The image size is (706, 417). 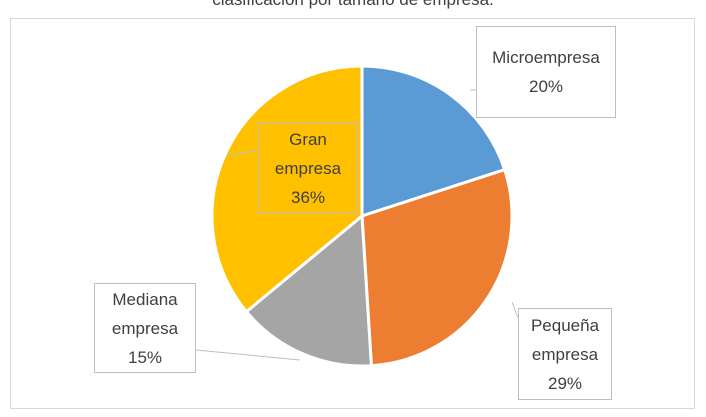 I want to click on data-label: Mediana empresa 15%, so click(x=145, y=328).